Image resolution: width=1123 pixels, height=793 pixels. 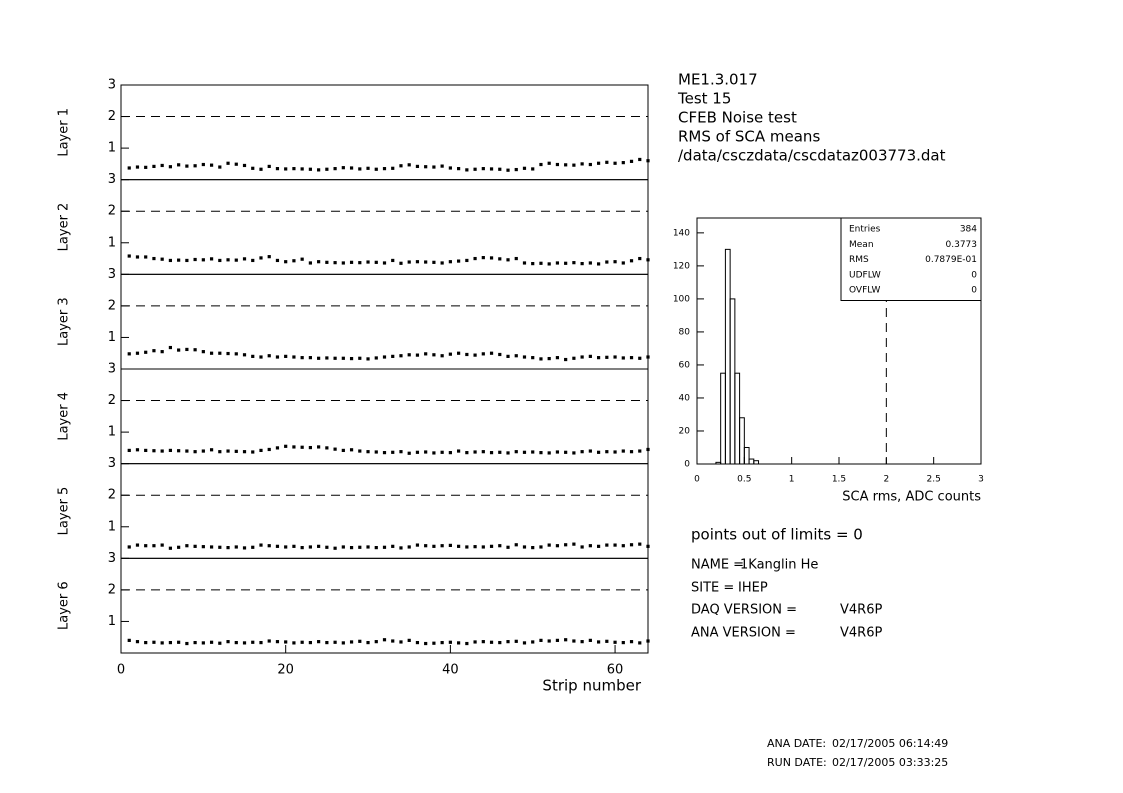 I want to click on y-tick-label: 1, so click(x=112, y=148).